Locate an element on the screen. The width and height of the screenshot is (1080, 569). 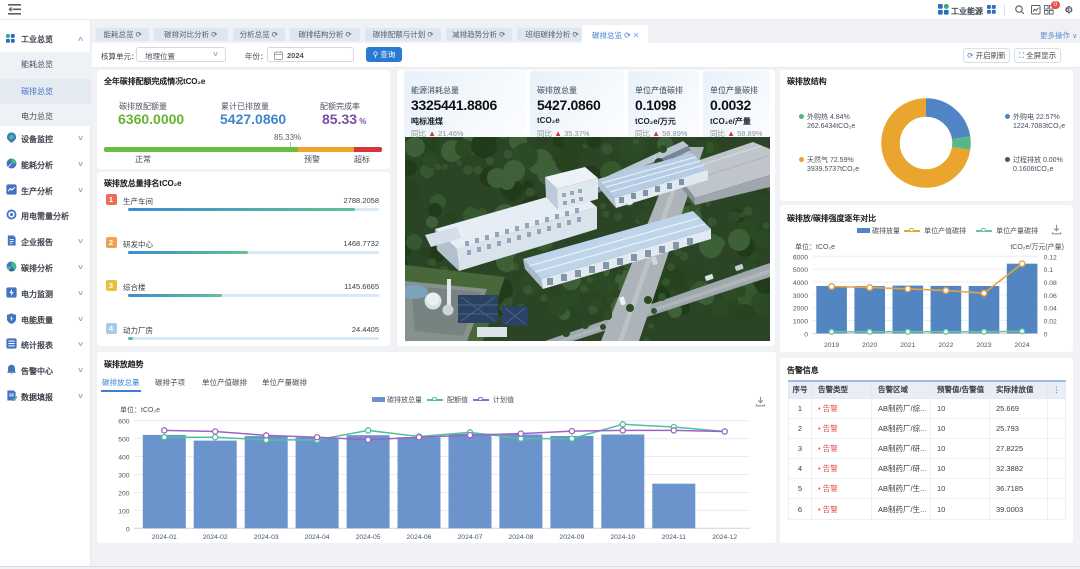
svg-text: 0.04 is located at coordinates (1050, 309).